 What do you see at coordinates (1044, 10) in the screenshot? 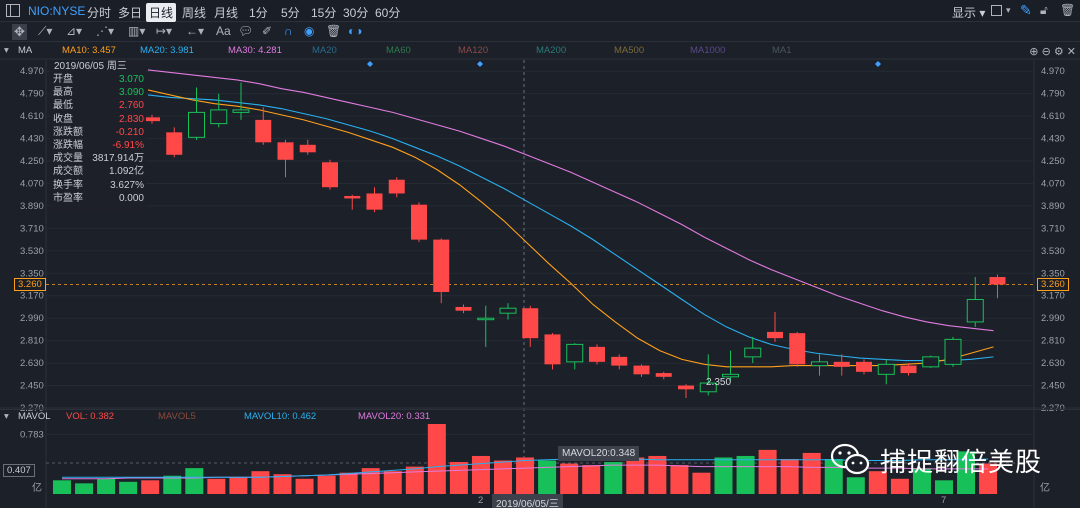
I see `lock-icon: 🔓︎` at bounding box center [1044, 10].